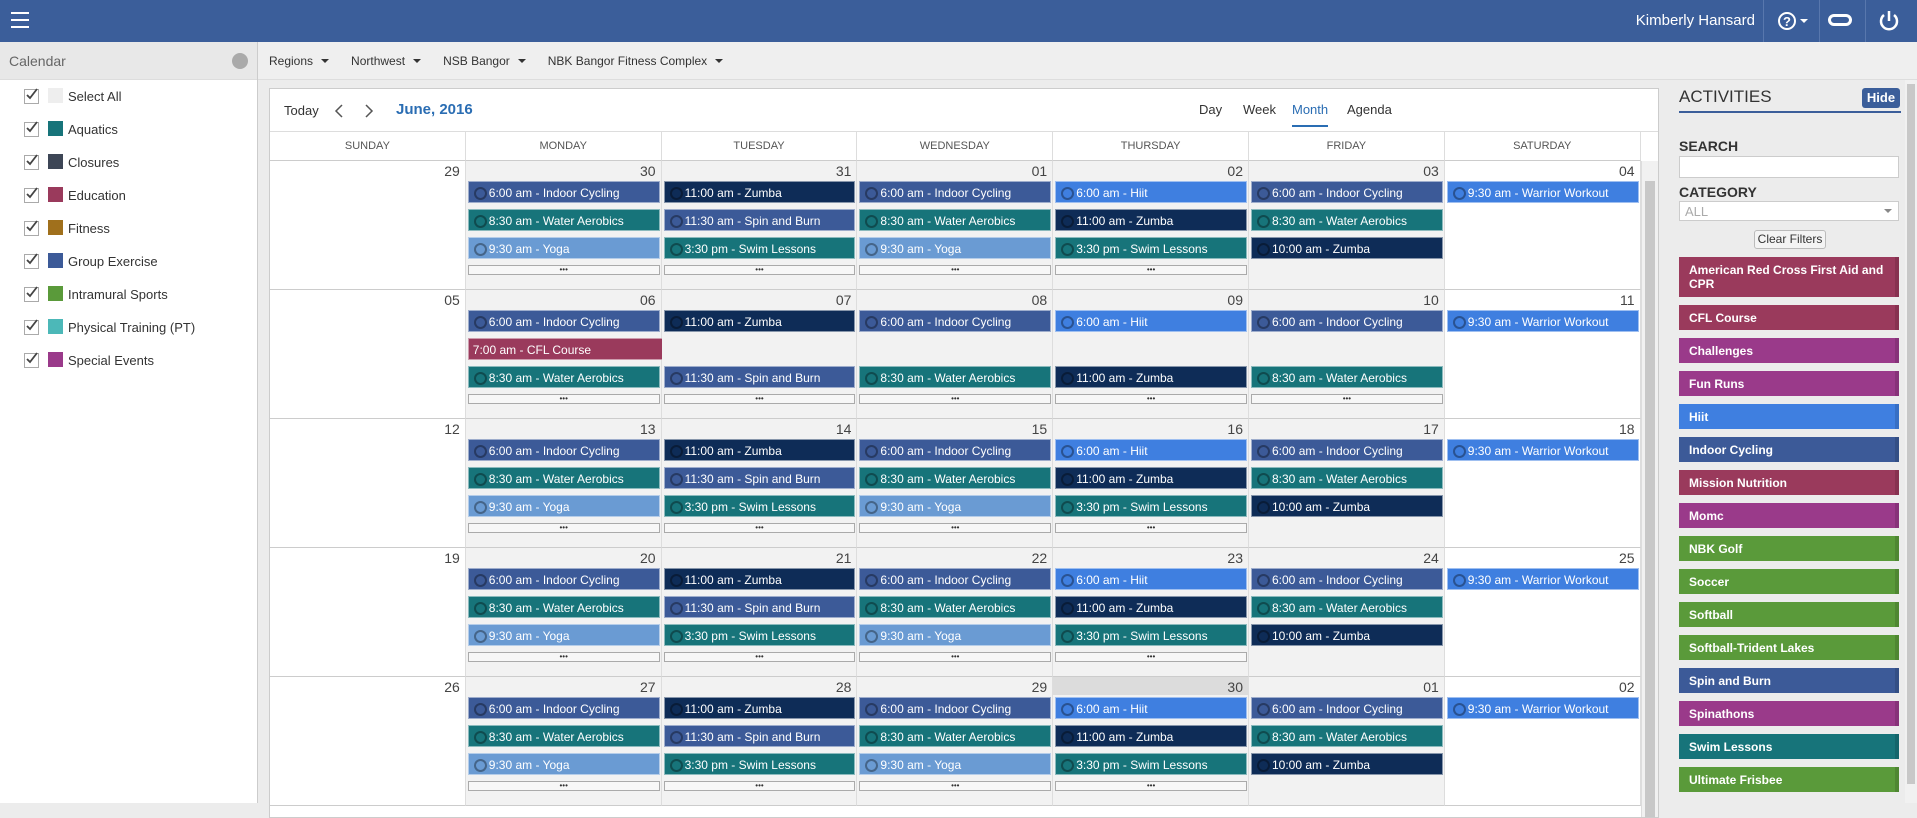 The image size is (1917, 818). I want to click on activity-item: American Red Cross First Aid and CPR, so click(1789, 277).